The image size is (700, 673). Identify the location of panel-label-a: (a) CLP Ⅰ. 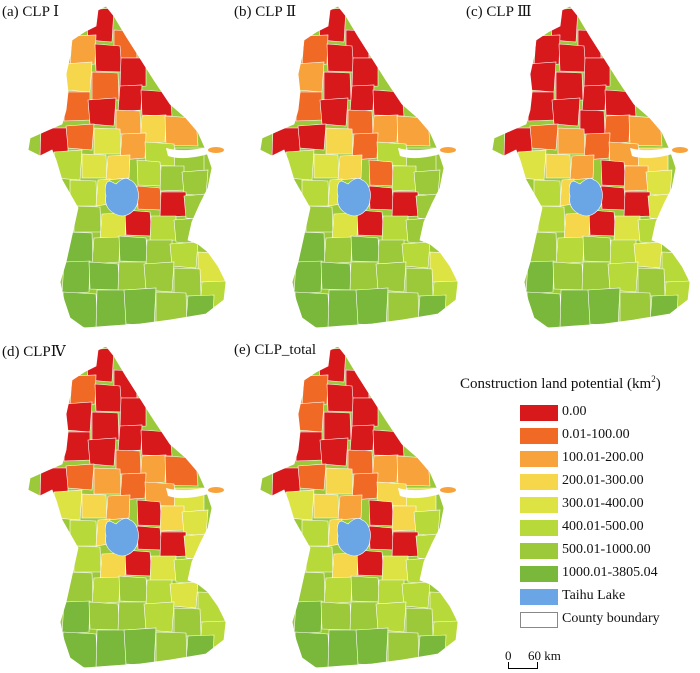
(31, 12).